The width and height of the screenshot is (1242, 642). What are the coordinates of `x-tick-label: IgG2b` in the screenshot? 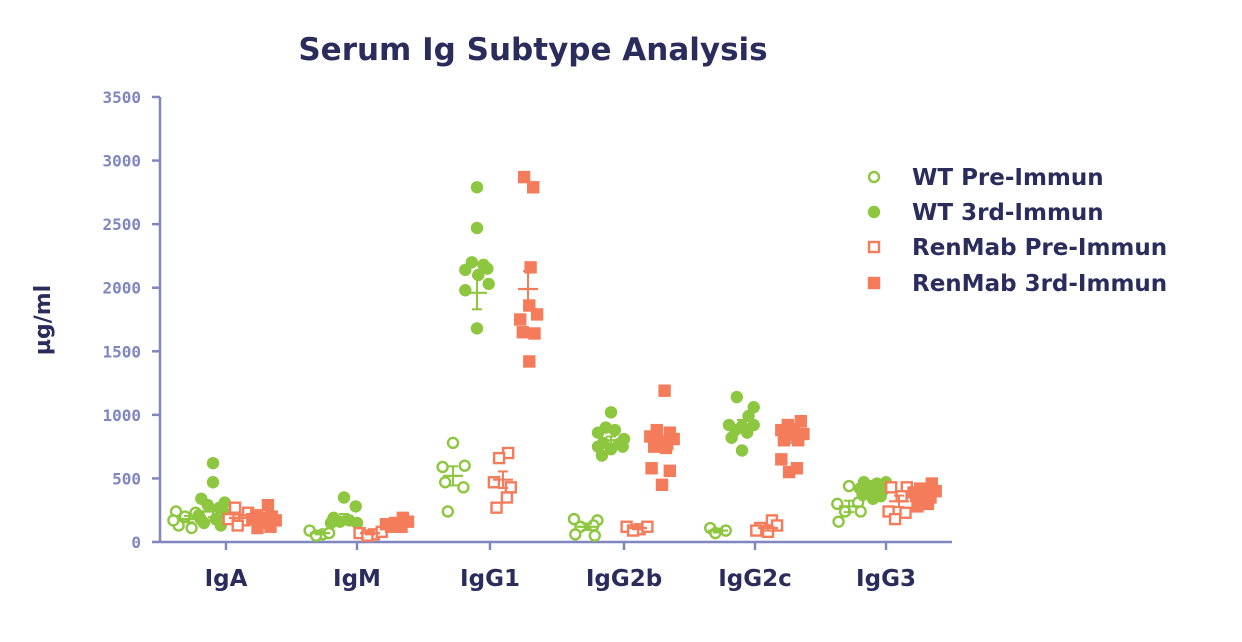 It's located at (624, 579).